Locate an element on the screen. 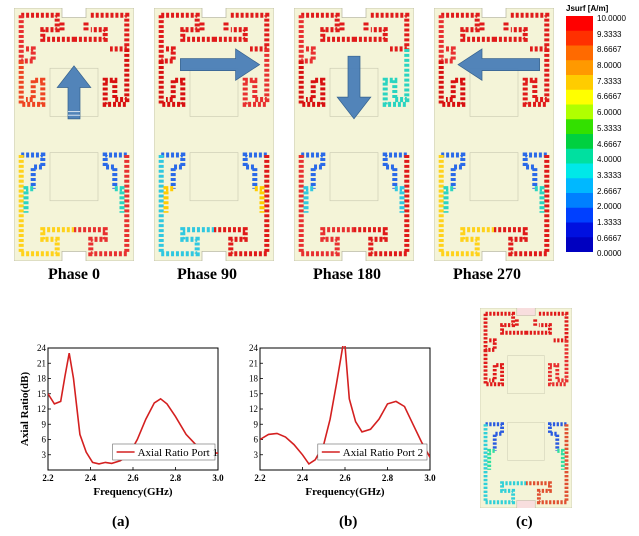 Image resolution: width=639 pixels, height=536 pixels. legend-tick-label: 2.6667 is located at coordinates (609, 191).